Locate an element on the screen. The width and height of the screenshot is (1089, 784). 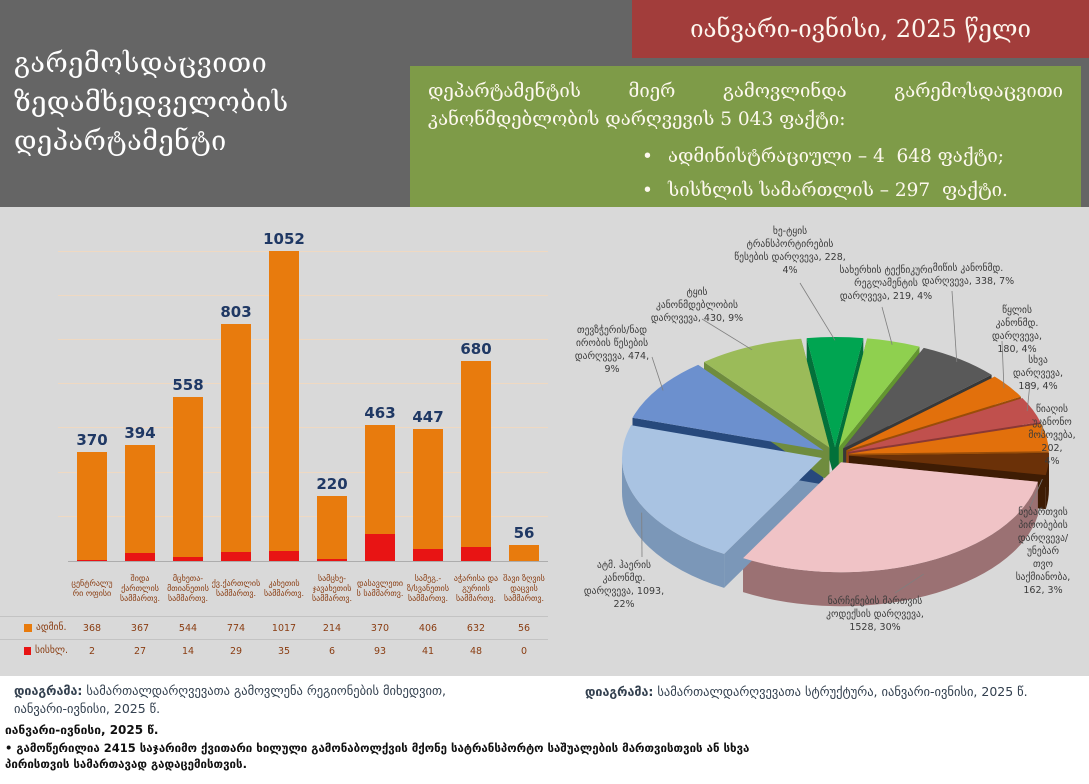
bar-category-label: შიდა ქართლის სამმართვ. is located at coordinates (140, 588).